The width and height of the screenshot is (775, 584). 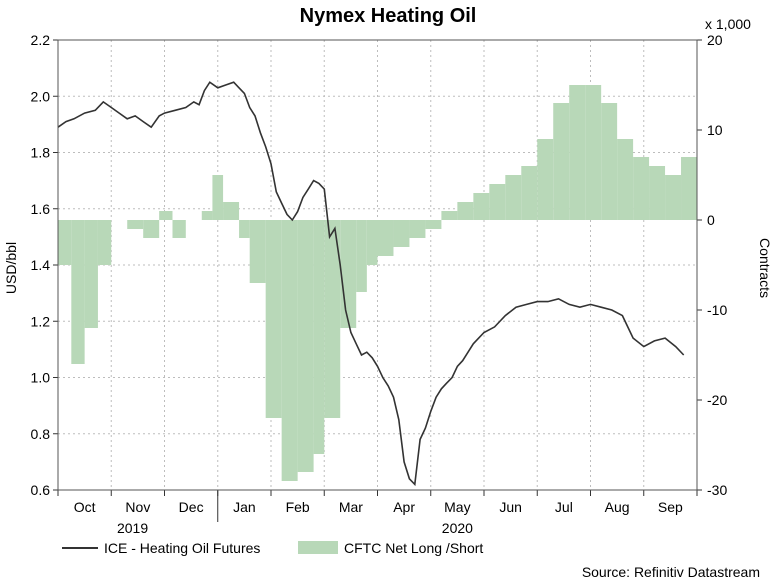 What do you see at coordinates (85, 507) in the screenshot?
I see `x-axis-month-label: Oct` at bounding box center [85, 507].